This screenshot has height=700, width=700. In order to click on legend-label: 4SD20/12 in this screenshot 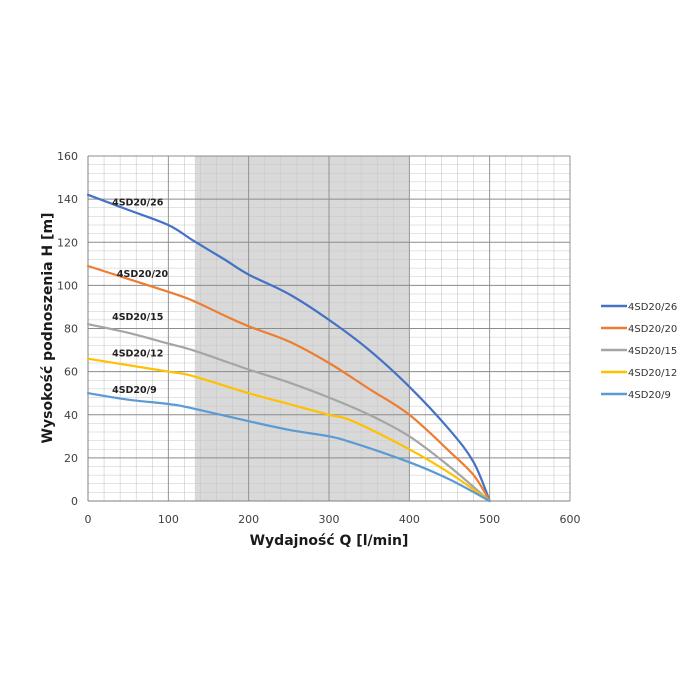, I will do `click(652, 373)`.